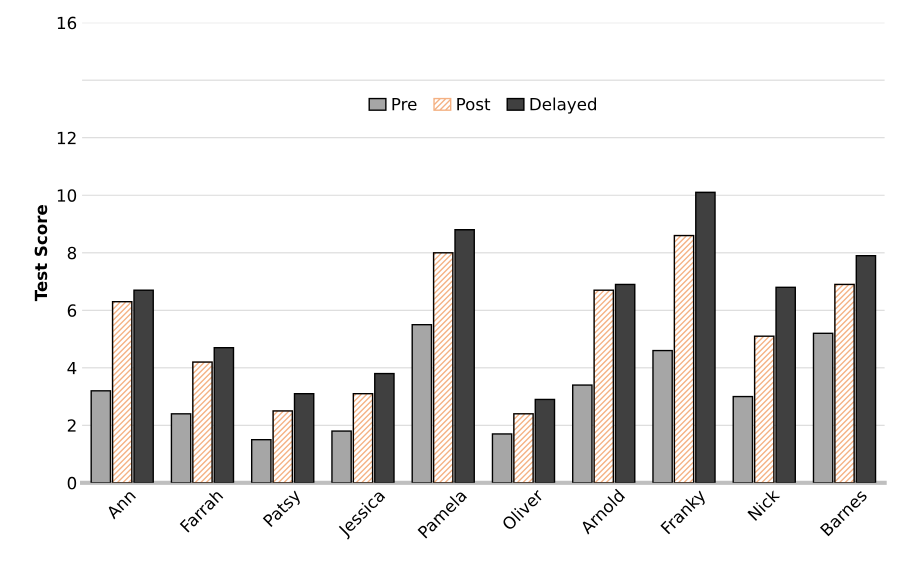 This screenshot has height=568, width=912. Describe the element at coordinates (72, 253) in the screenshot. I see `y-tick-label: 8` at that location.